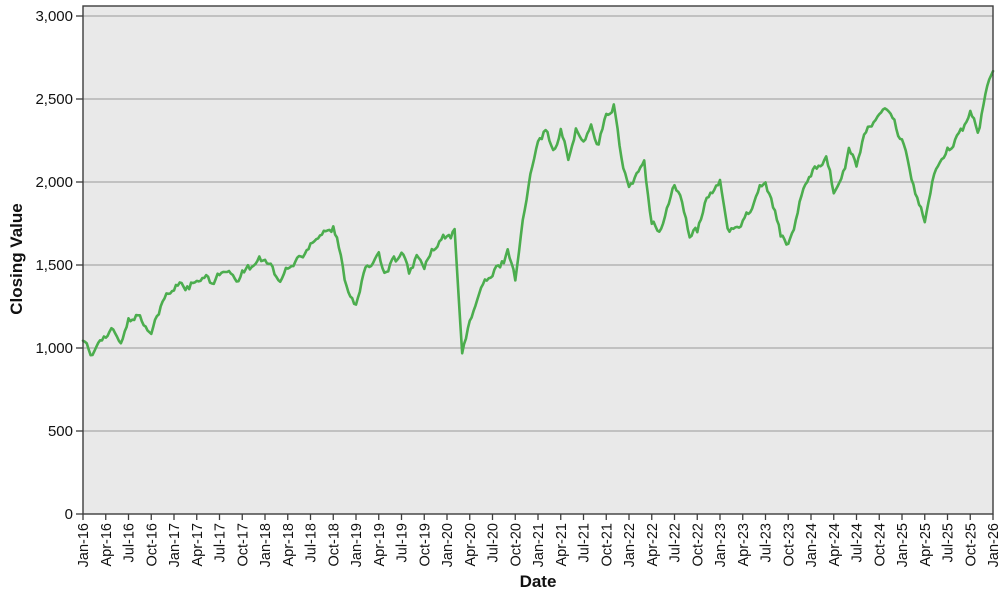  I want to click on x-tick-label: Jul-18, so click(312, 543).